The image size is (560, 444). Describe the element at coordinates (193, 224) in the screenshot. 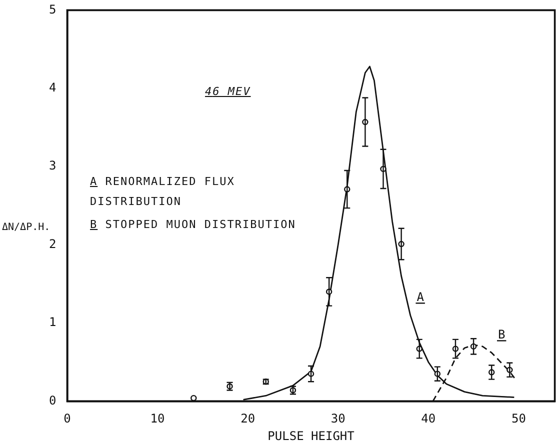

I see `annotation: B STOPPED MUON DISTRIBUTION` at that location.